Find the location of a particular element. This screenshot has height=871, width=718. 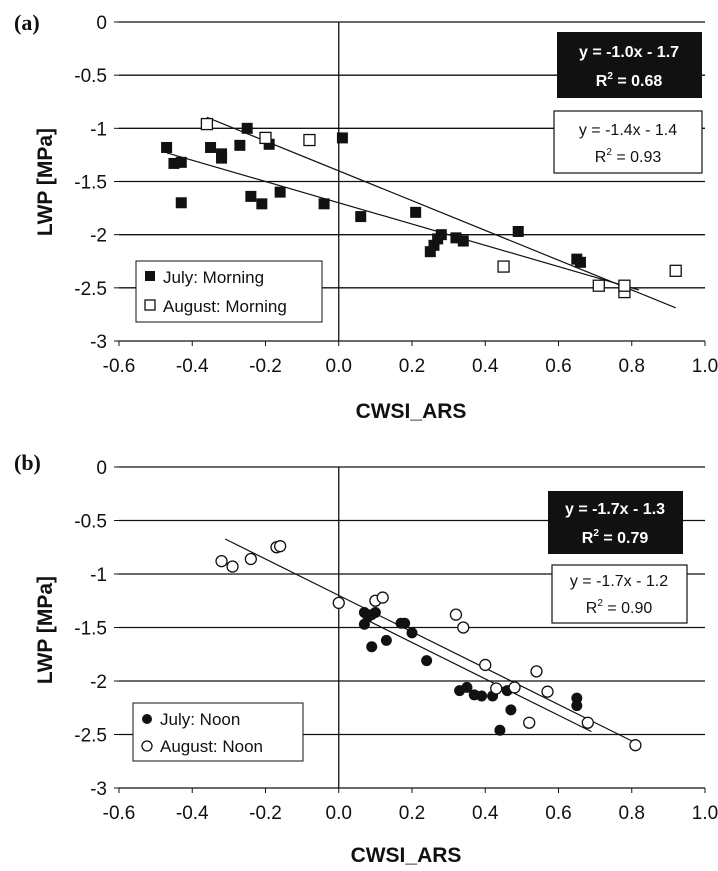

panel-a-x-axis-title: CWSI_ARS is located at coordinates (411, 411).